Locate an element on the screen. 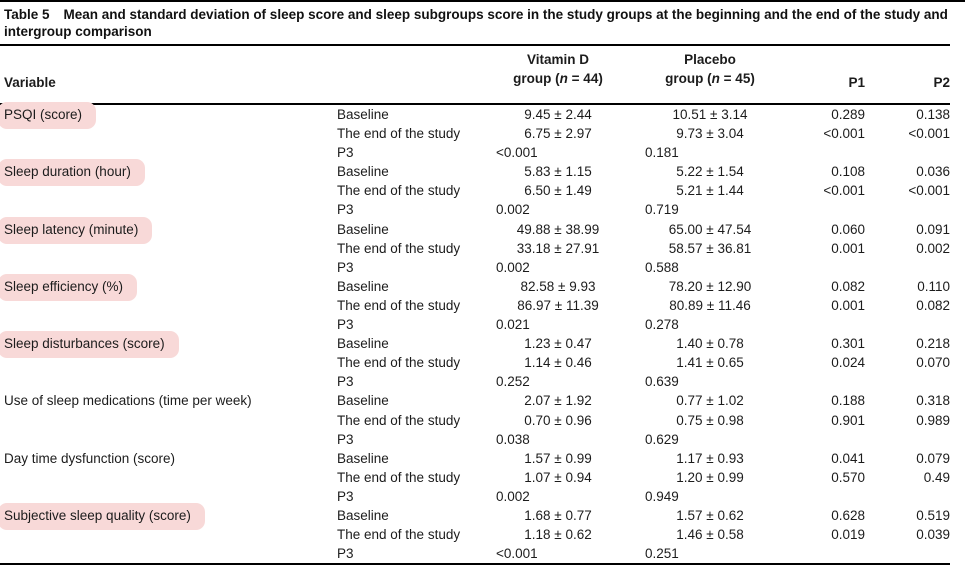 The width and height of the screenshot is (965, 575). vitamin-d-value-cell: 9.45 ± 2.44 is located at coordinates (558, 114).